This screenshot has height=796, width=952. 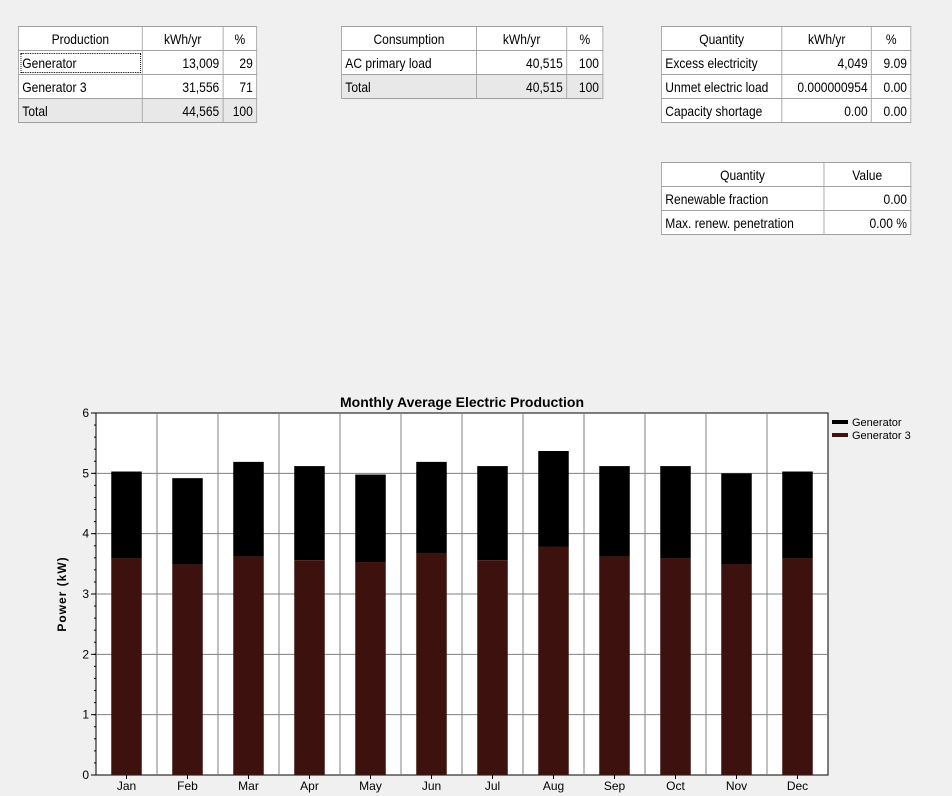 I want to click on bar-generator-may, so click(x=370, y=518).